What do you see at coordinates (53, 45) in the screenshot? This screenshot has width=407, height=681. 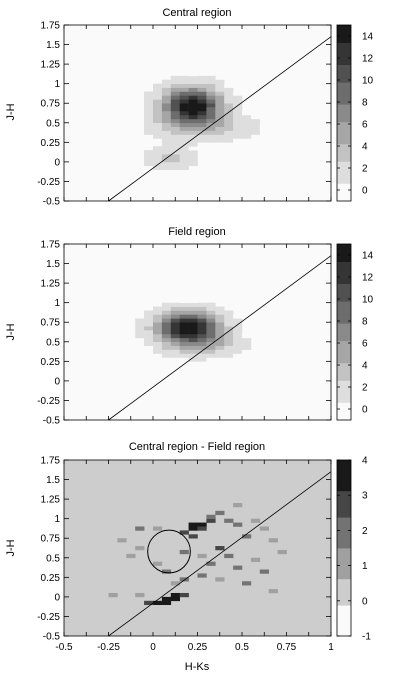 I see `y-tick-label: 1.5` at bounding box center [53, 45].